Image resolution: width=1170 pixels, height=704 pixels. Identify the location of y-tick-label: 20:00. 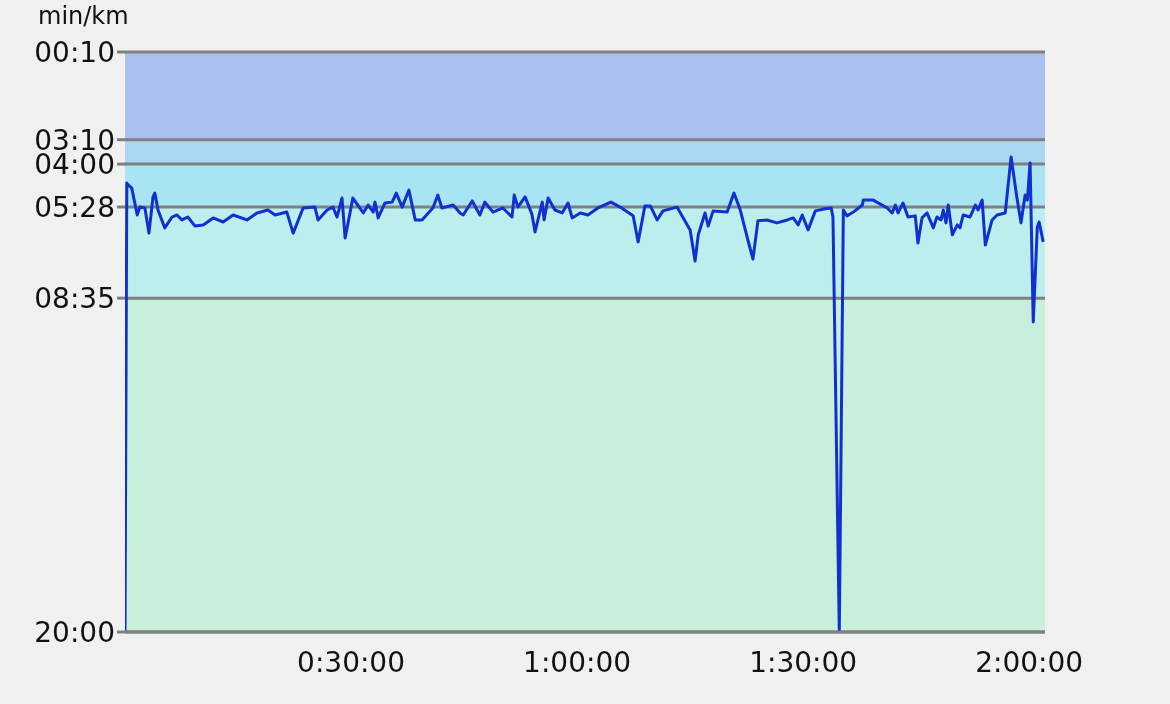
(74, 632).